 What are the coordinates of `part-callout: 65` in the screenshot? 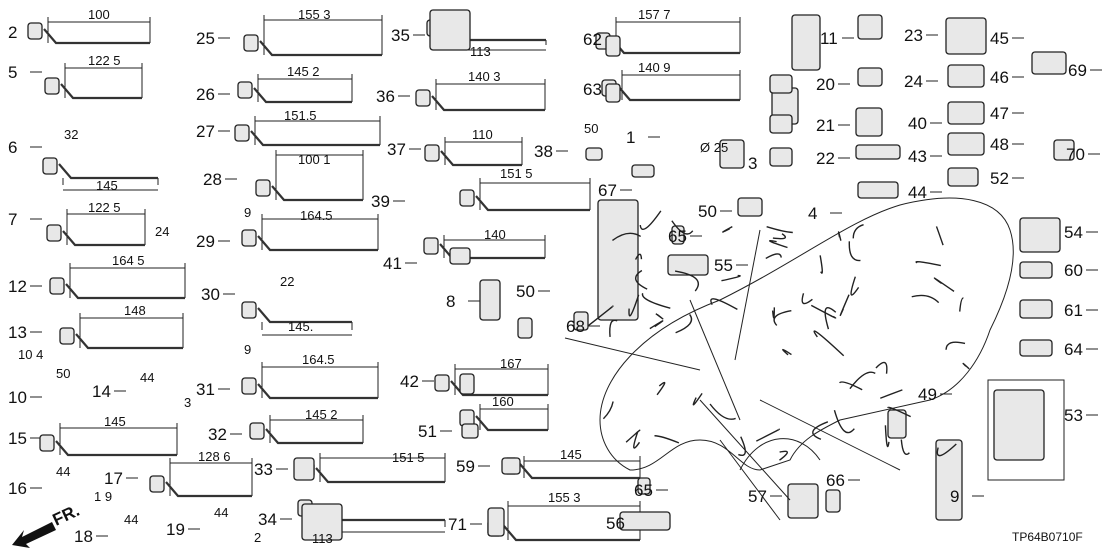 It's located at (643, 490).